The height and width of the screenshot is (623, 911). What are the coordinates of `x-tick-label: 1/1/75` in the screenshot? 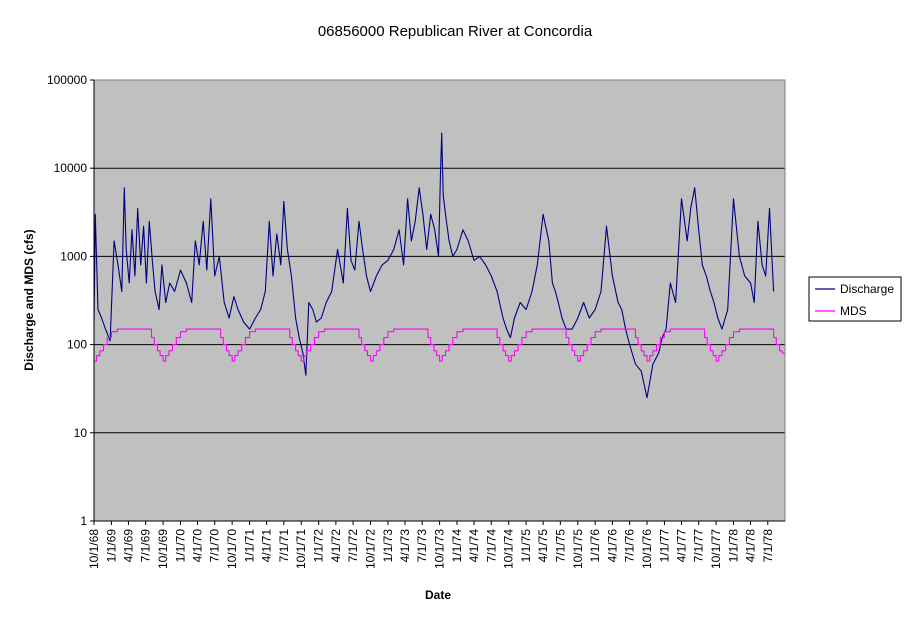 It's located at (526, 546).